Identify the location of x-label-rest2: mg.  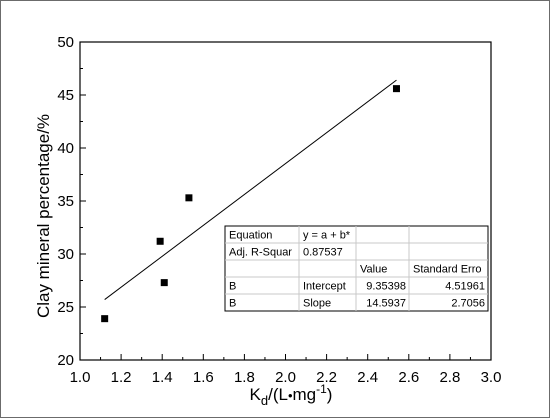
(305, 394).